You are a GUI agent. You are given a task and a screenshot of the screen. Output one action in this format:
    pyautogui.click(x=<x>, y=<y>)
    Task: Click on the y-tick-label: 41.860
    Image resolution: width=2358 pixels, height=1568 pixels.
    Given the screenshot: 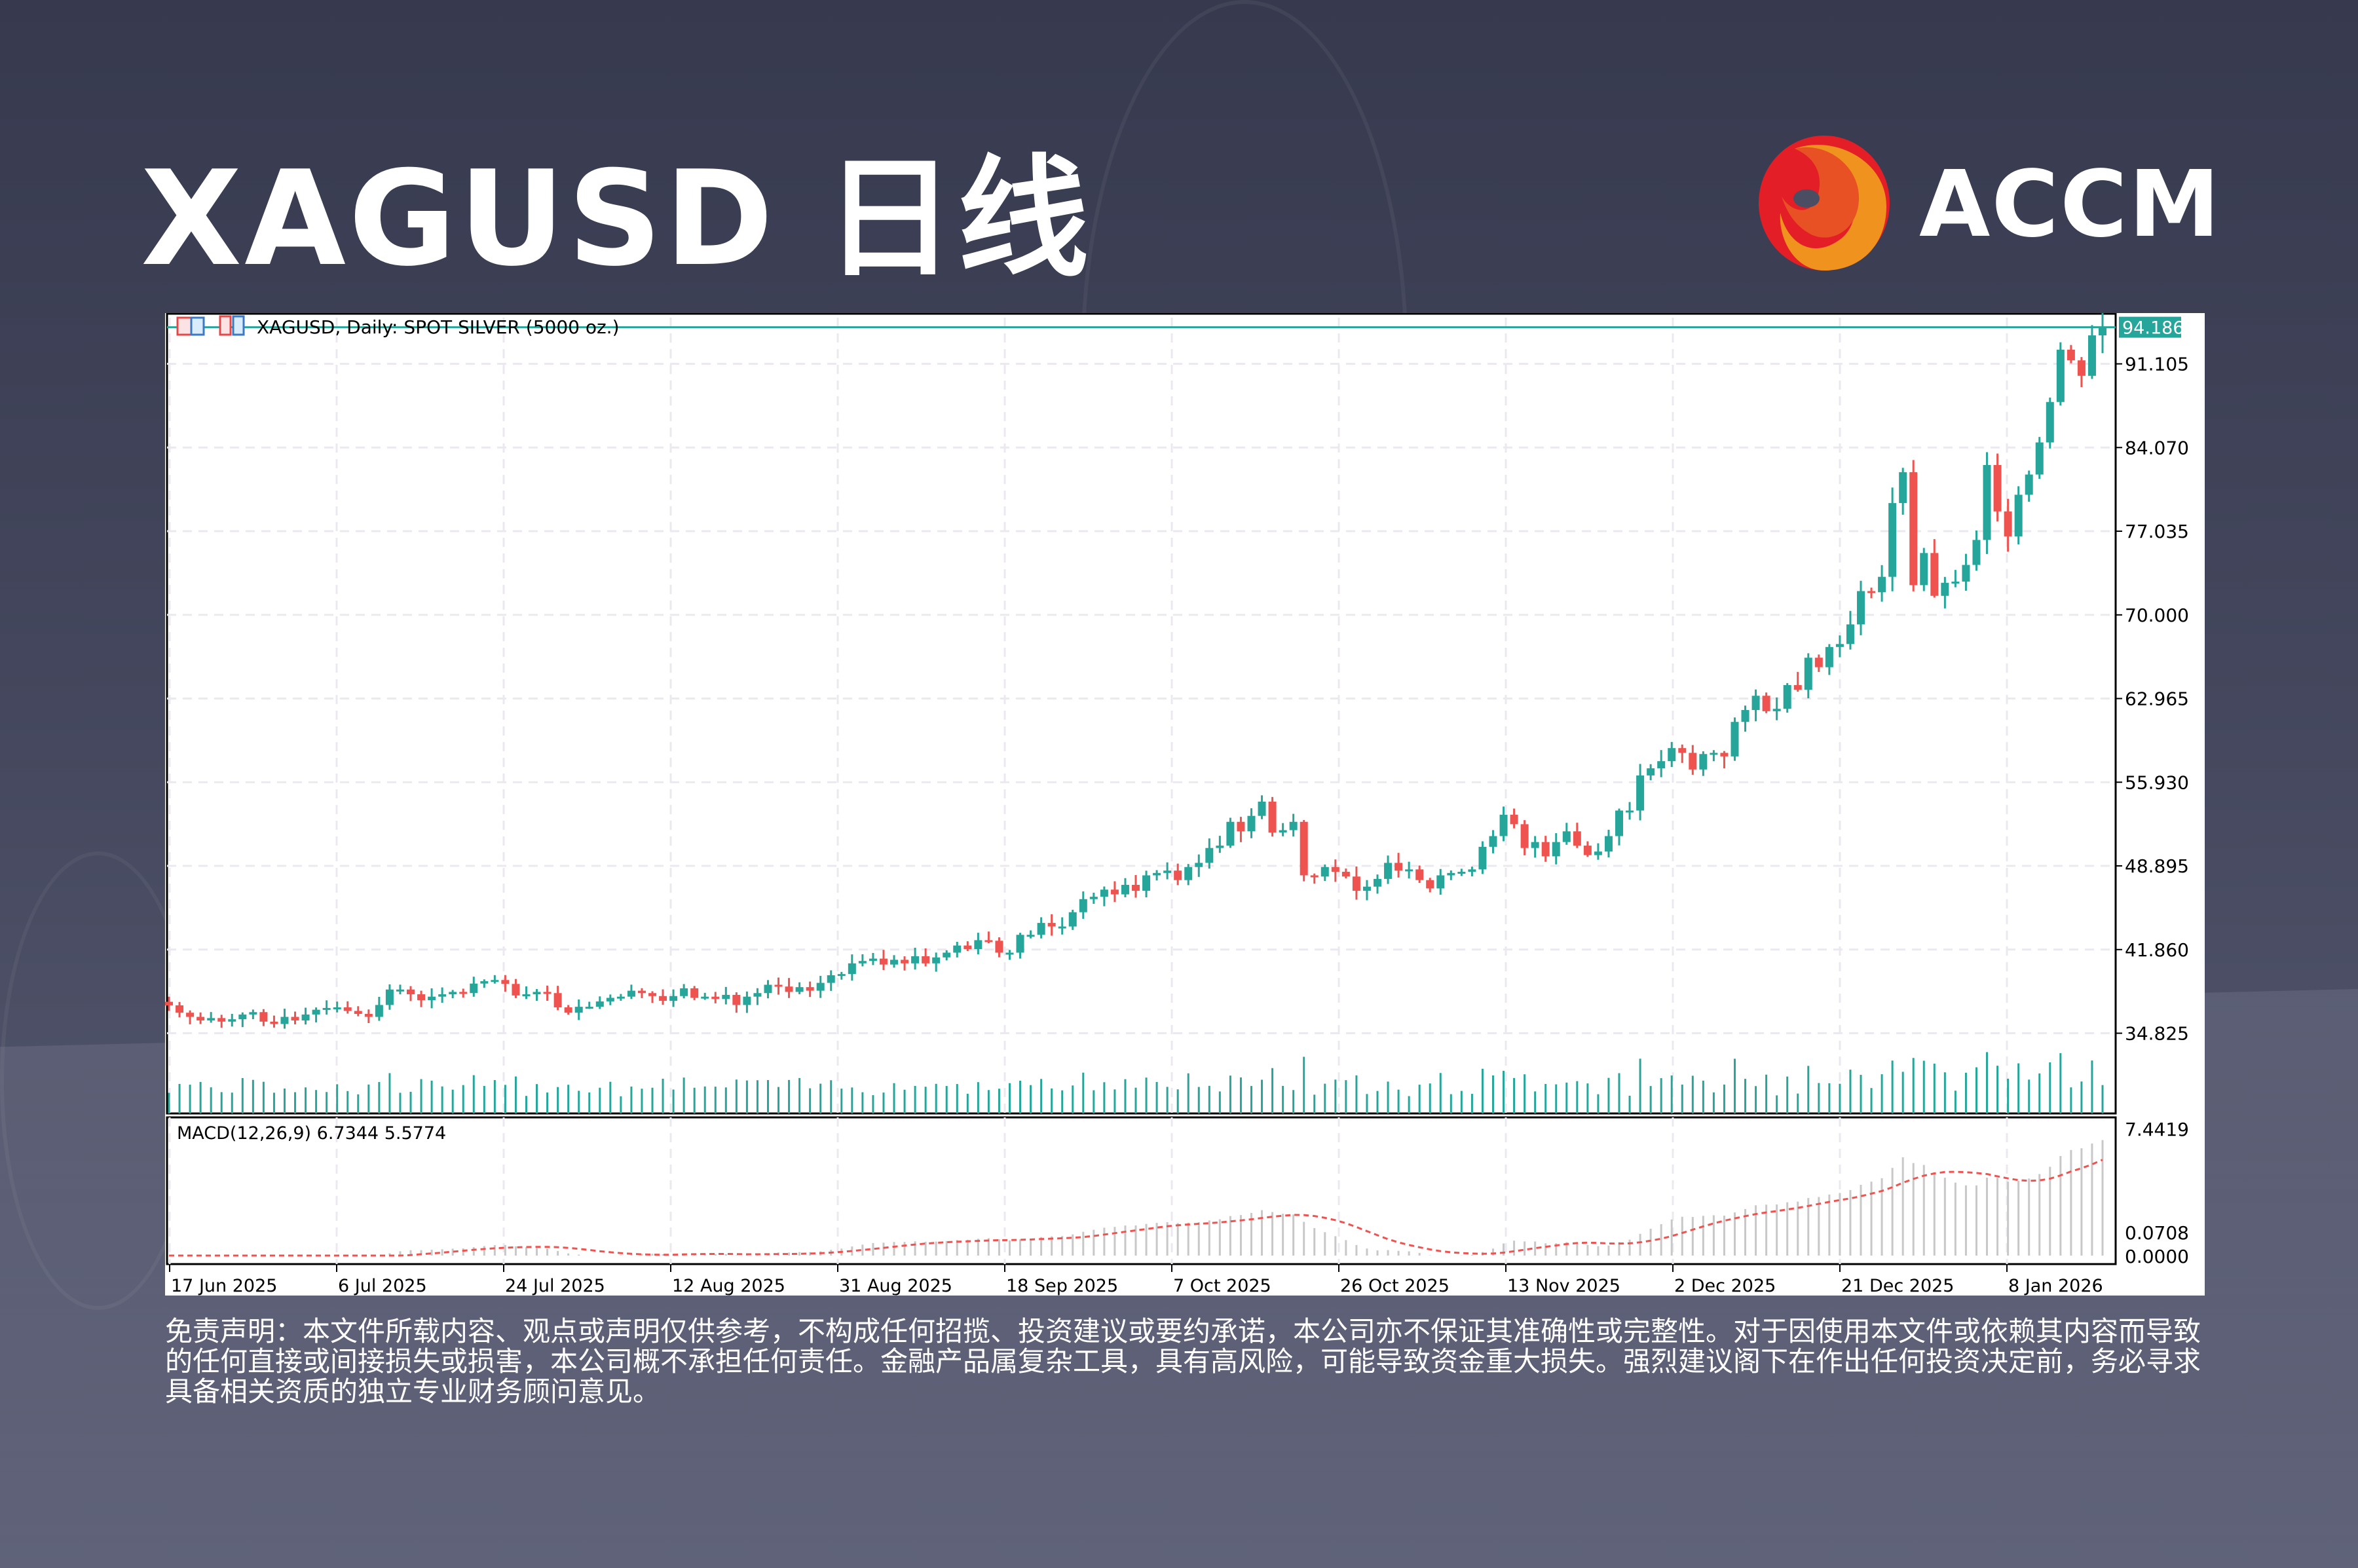 What is the action you would take?
    pyautogui.click(x=2157, y=950)
    